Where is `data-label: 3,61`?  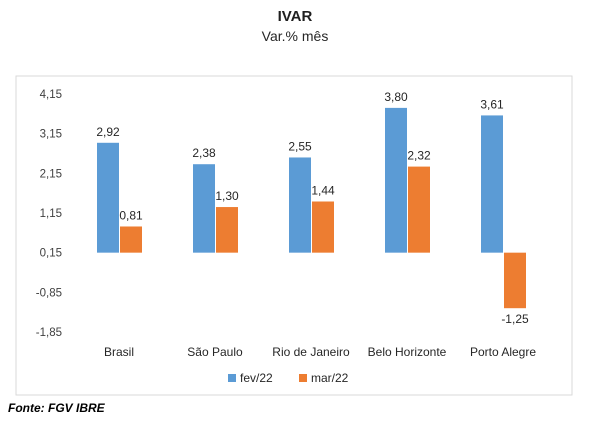 data-label: 3,61 is located at coordinates (492, 104).